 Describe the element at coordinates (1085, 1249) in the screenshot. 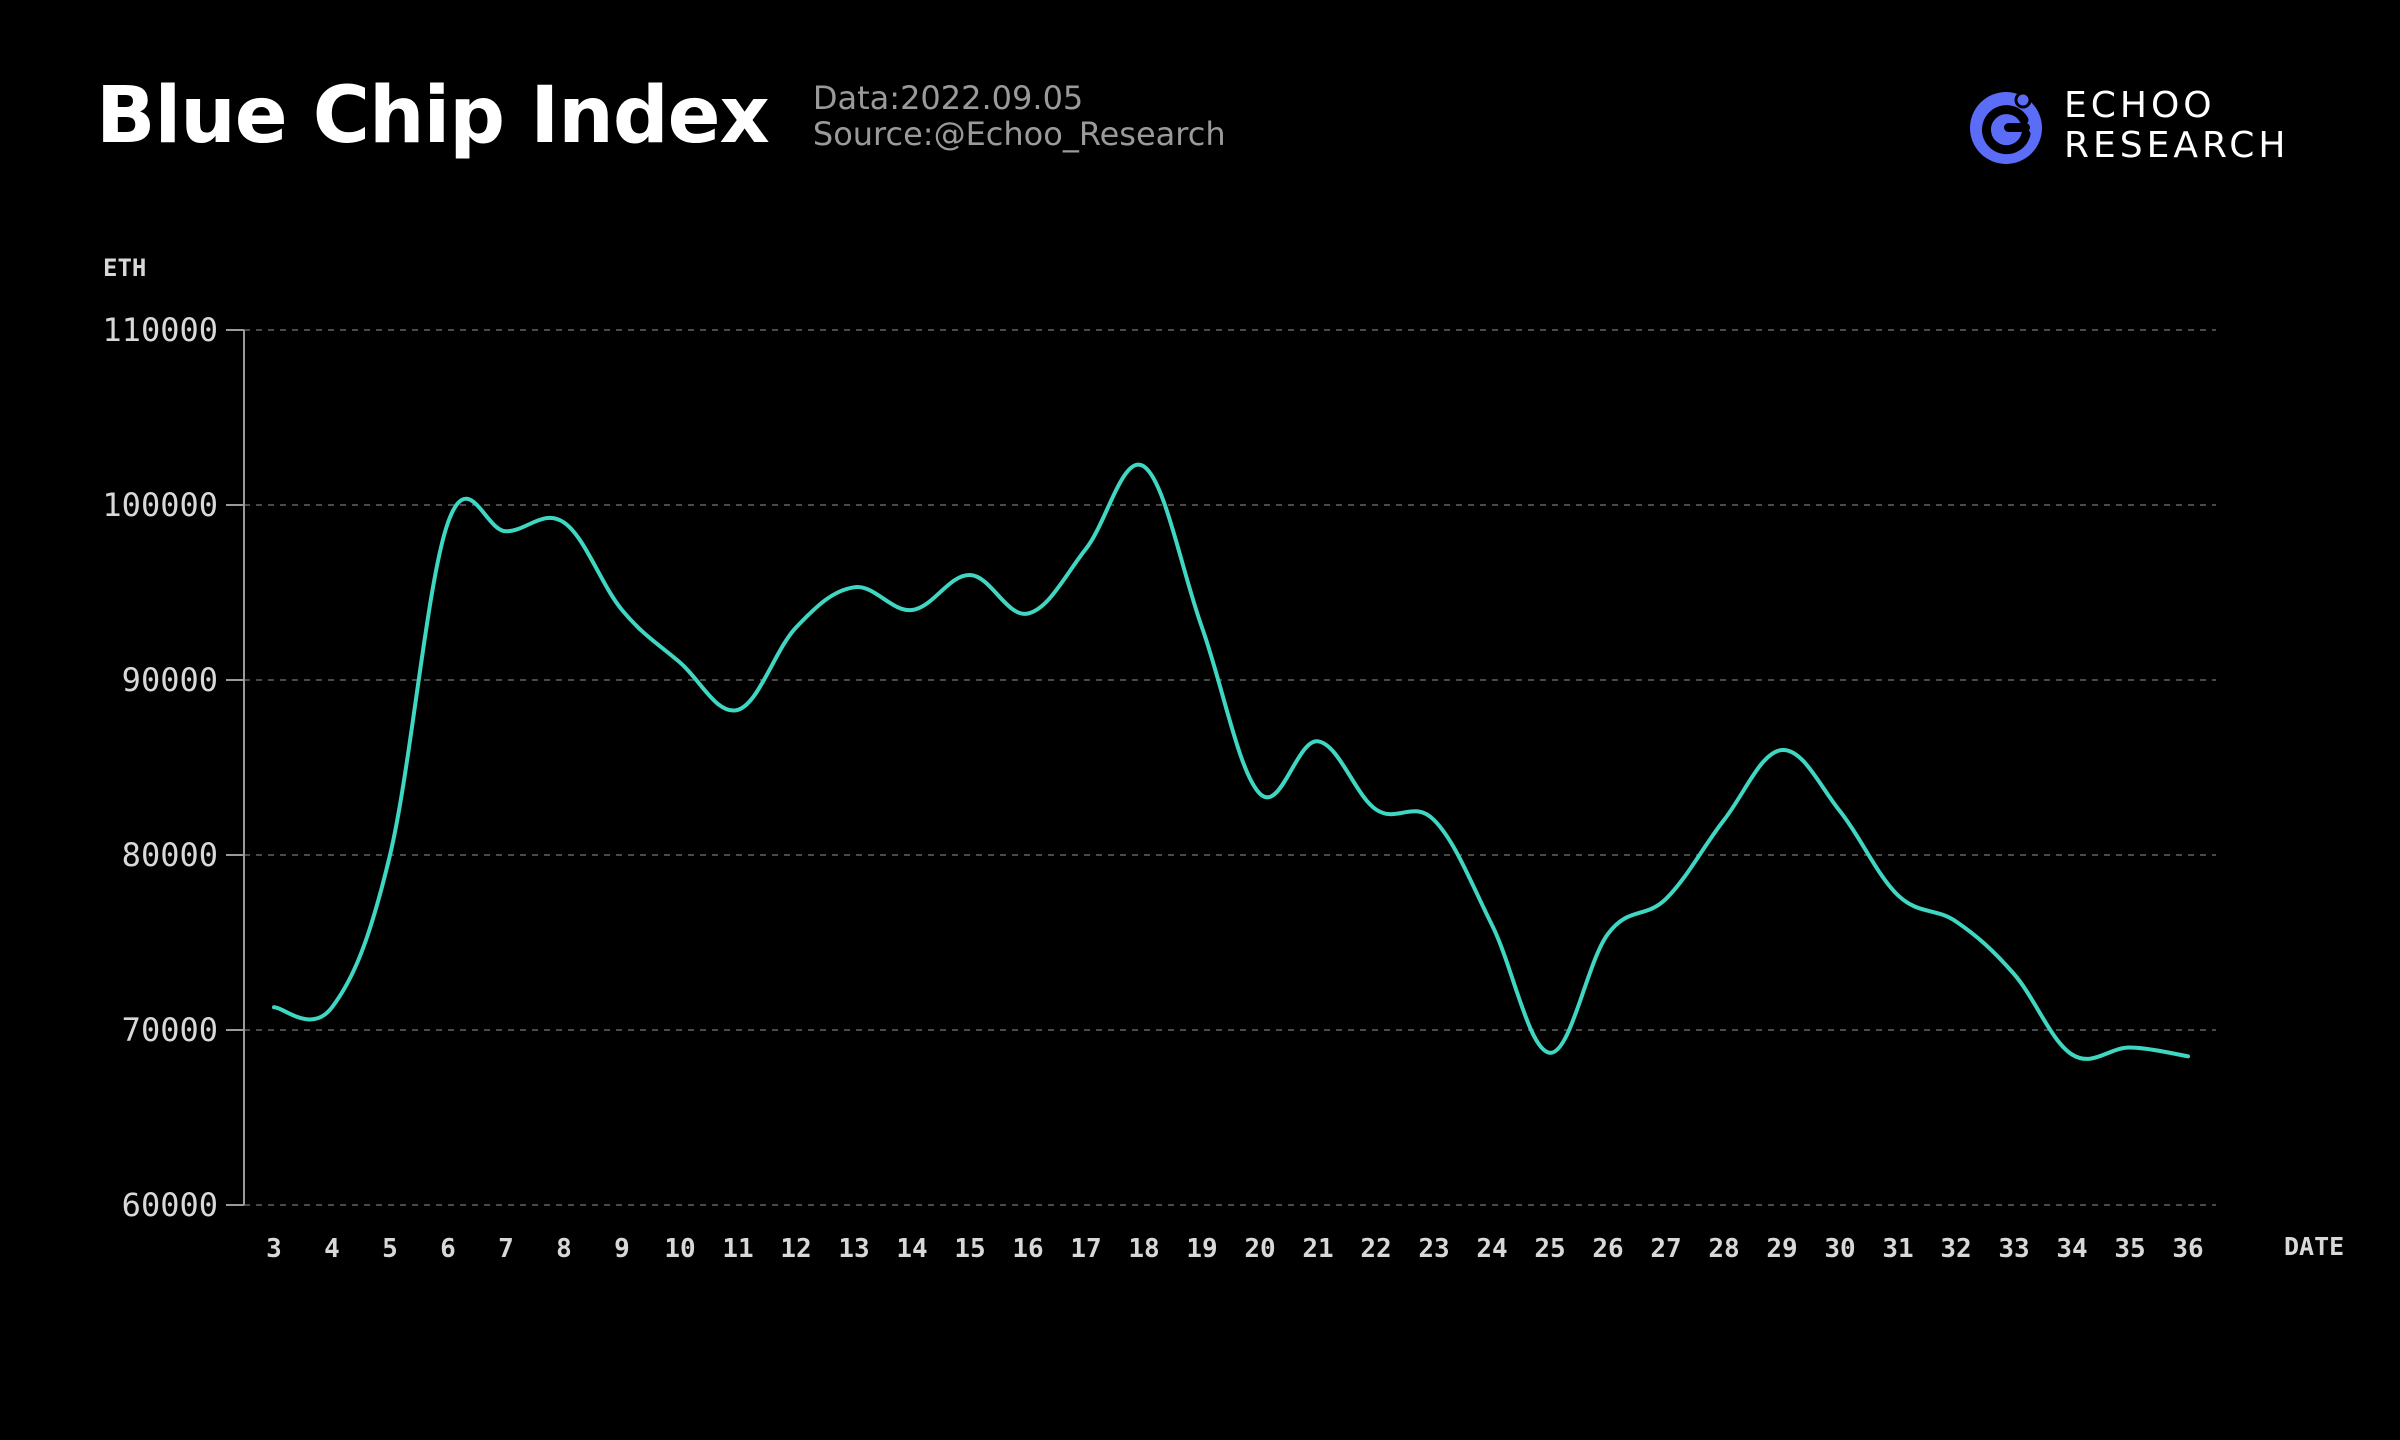

I see `x-tick-label: 17` at that location.